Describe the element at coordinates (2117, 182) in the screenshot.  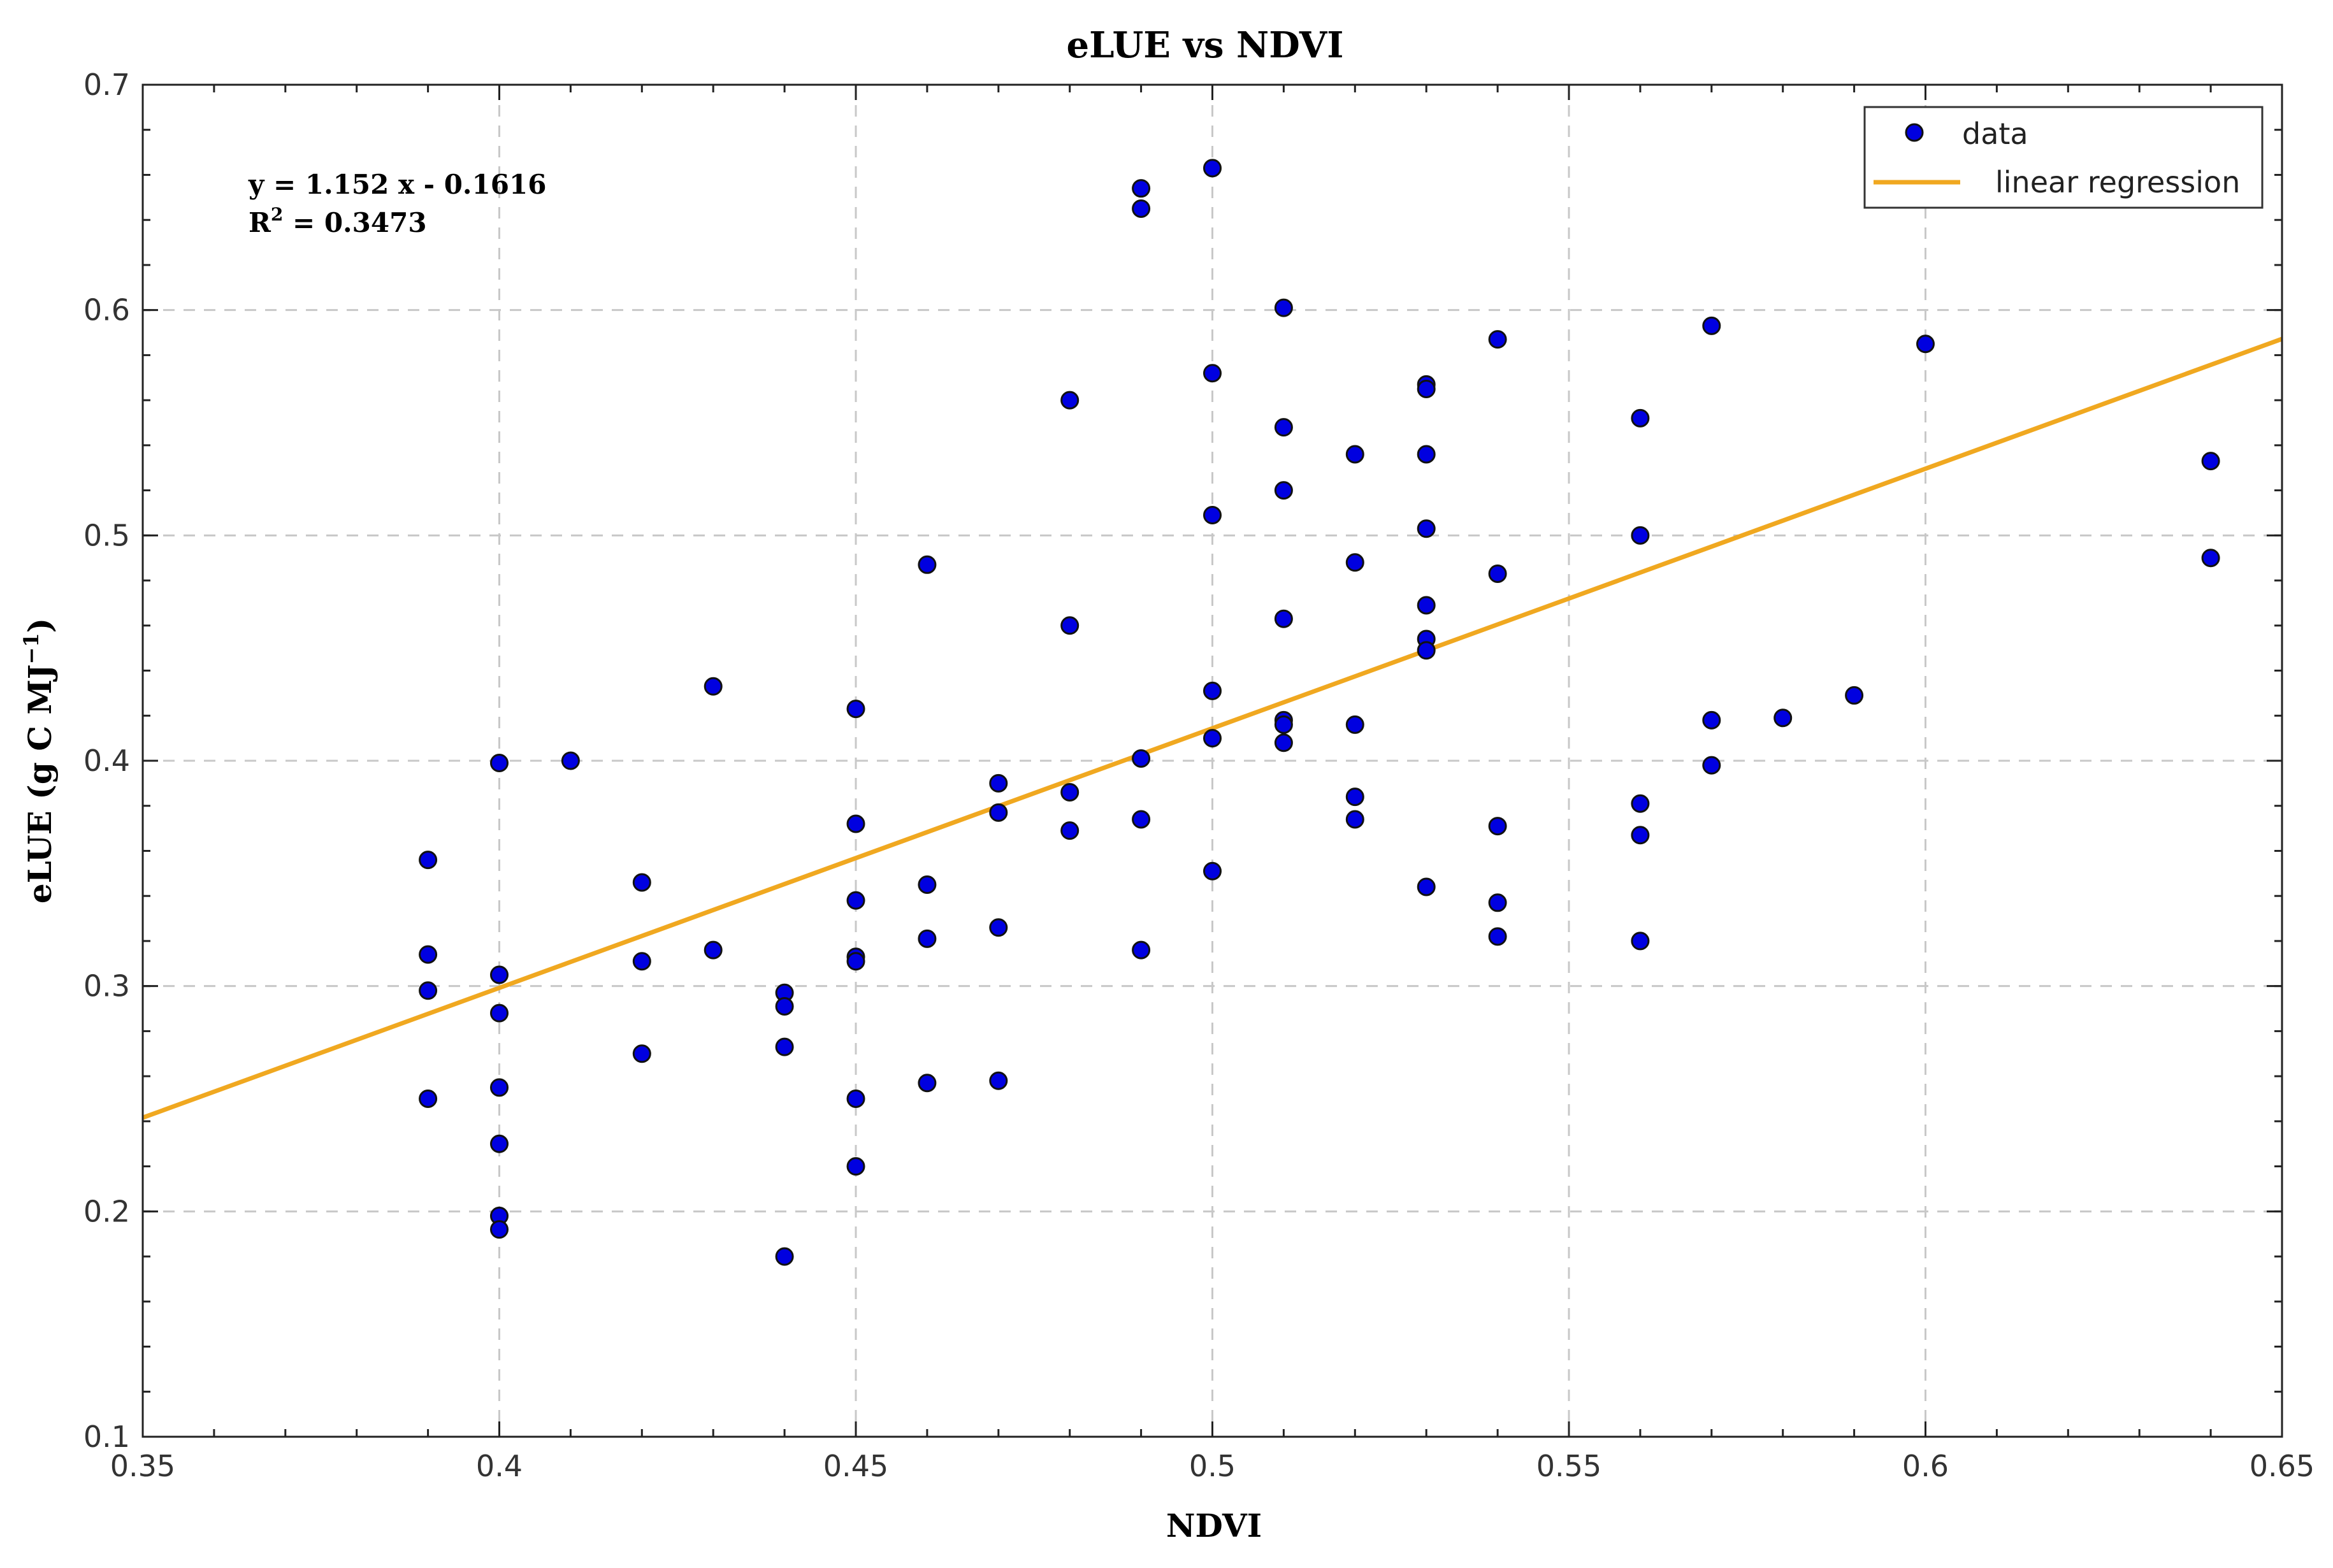
I see `legend-regression-label: linear regression` at that location.